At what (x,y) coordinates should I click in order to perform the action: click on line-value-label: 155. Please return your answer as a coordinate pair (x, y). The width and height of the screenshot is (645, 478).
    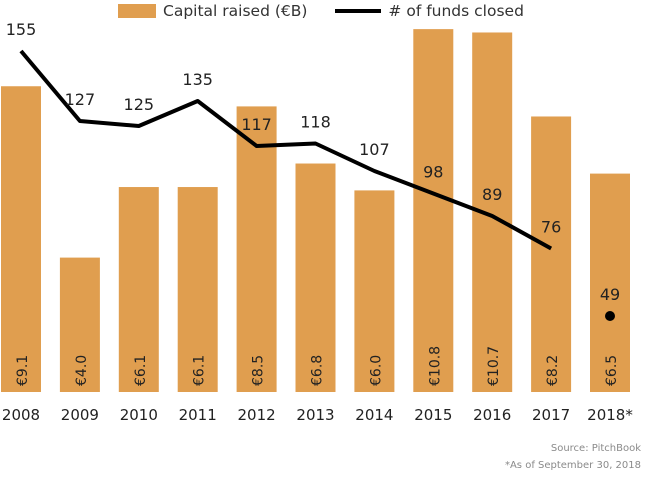
    Looking at the image, I should click on (21, 29).